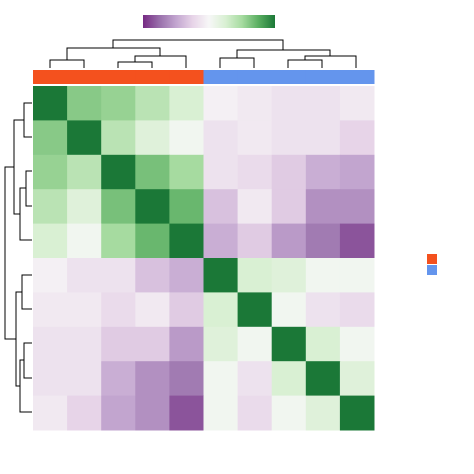 This screenshot has height=474, width=474. I want to click on legend-swatch, so click(432, 259).